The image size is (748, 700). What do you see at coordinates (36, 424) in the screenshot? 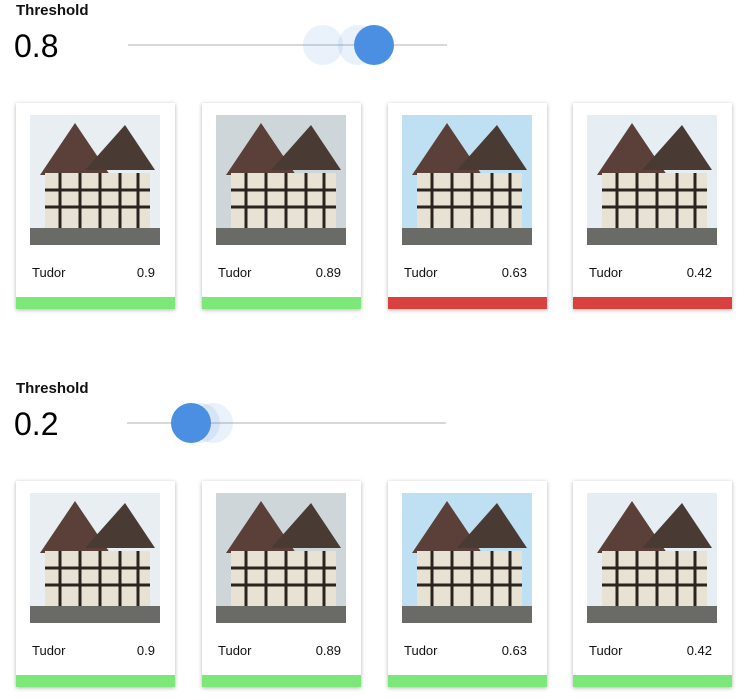
I see `threshold-value: 0.2` at bounding box center [36, 424].